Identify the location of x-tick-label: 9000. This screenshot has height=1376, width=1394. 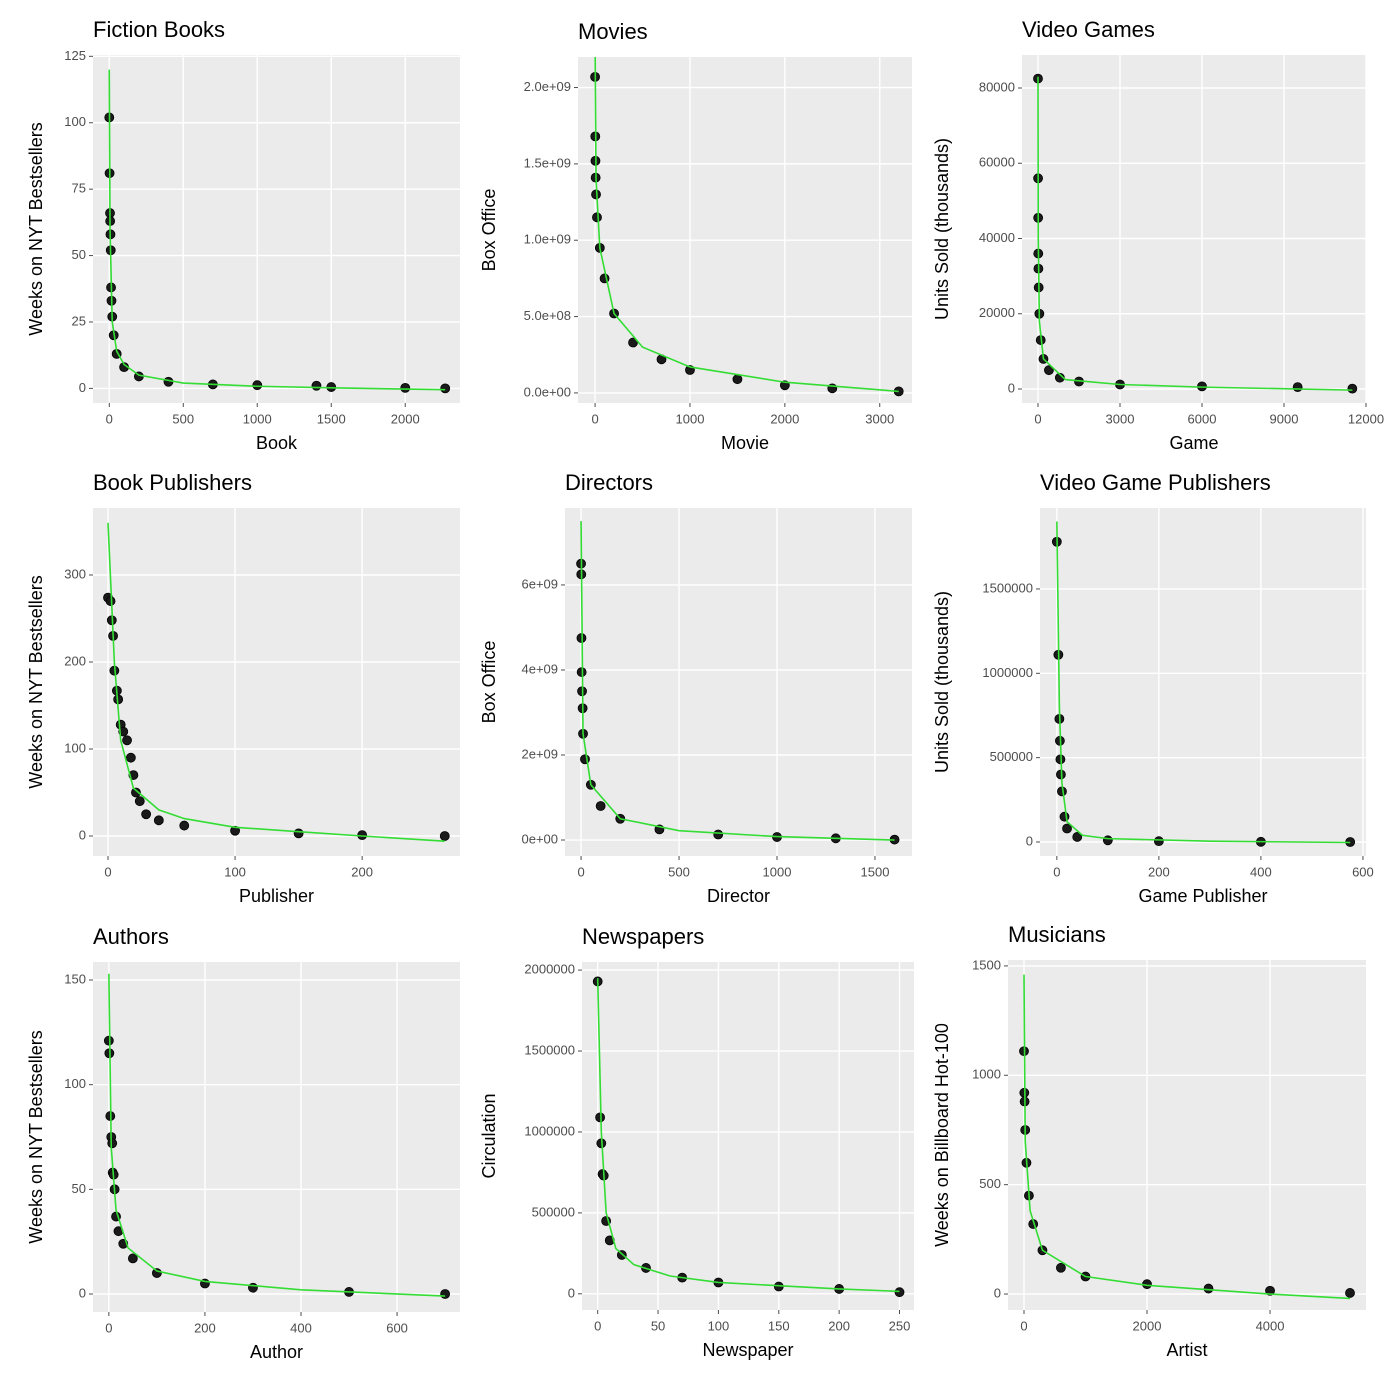
(1284, 418).